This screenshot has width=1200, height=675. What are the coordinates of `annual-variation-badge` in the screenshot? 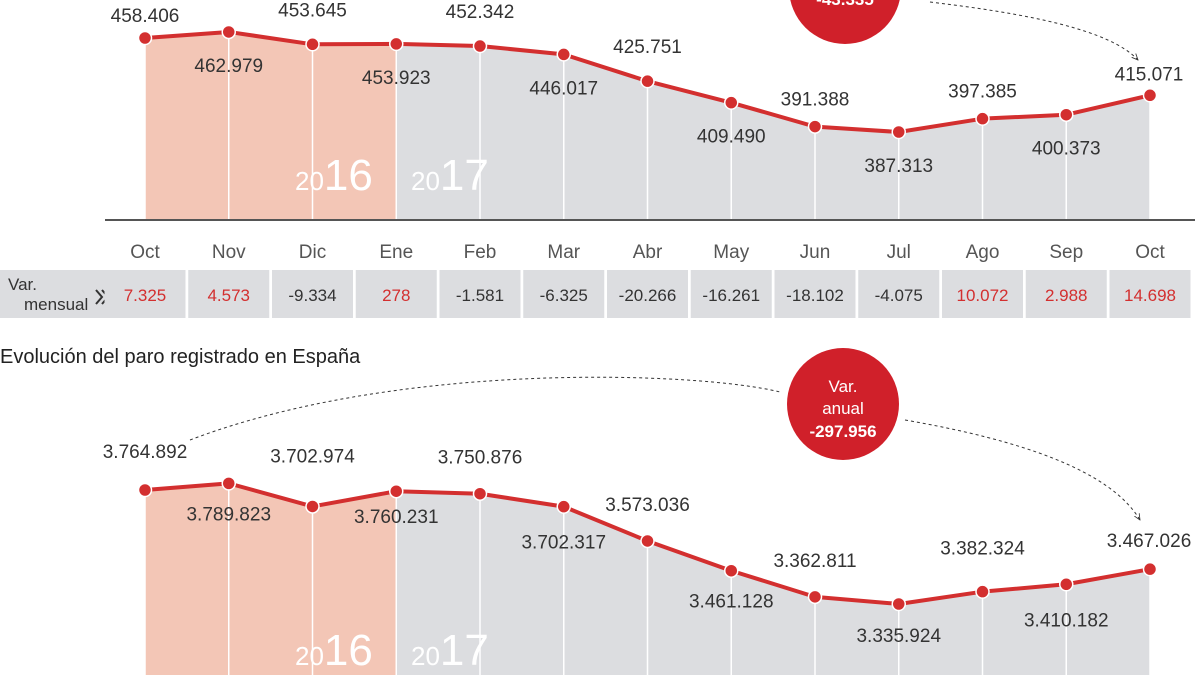 It's located at (843, 404).